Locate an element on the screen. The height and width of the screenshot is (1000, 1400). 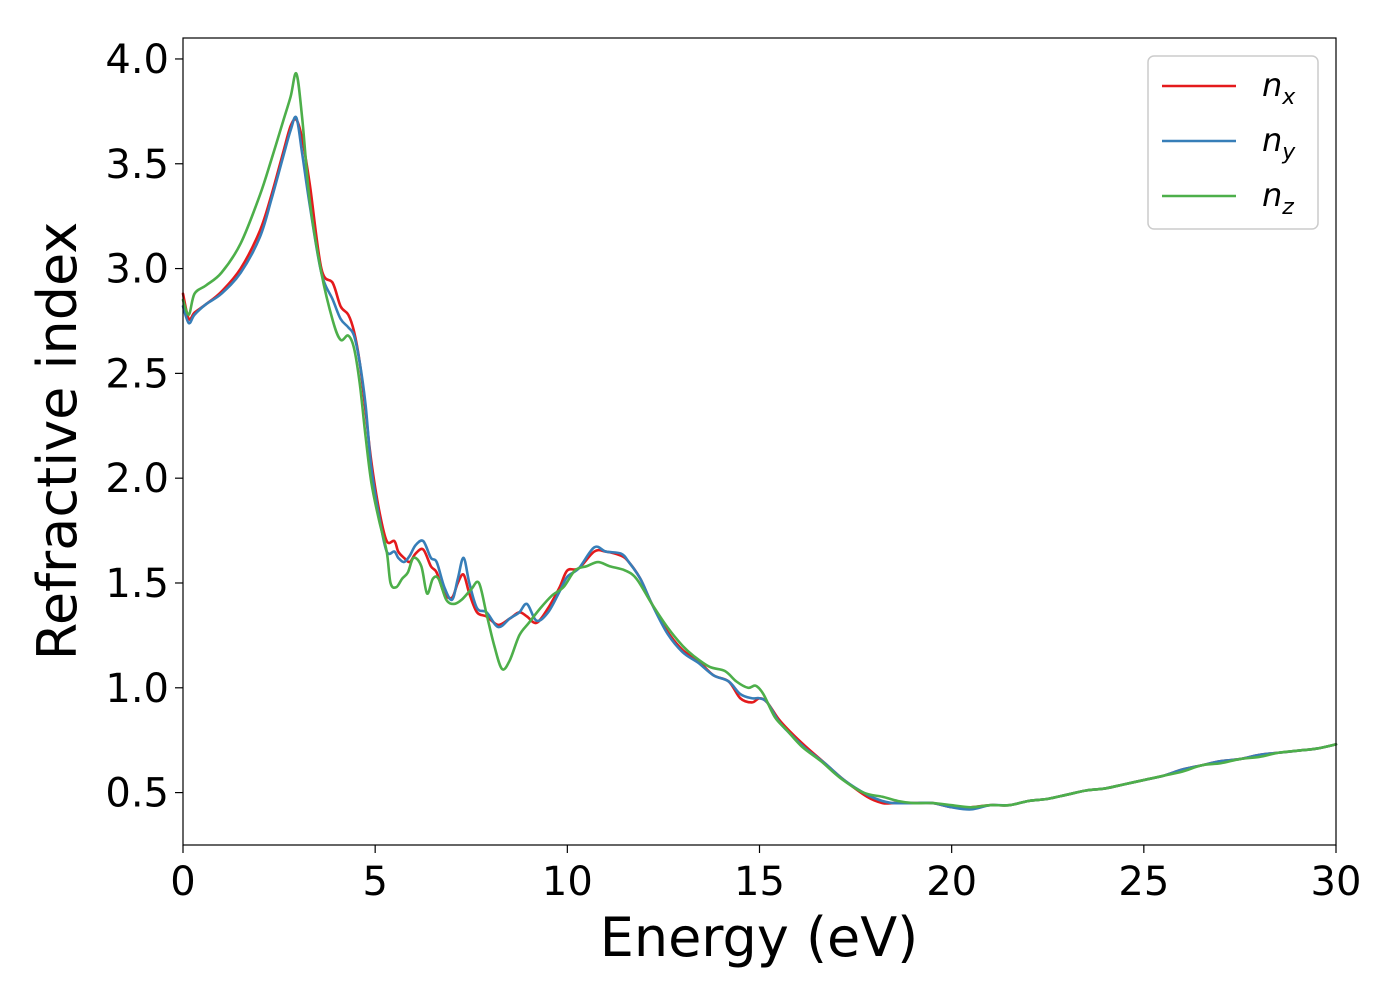
x-tick-label: 25 is located at coordinates (1143, 882).